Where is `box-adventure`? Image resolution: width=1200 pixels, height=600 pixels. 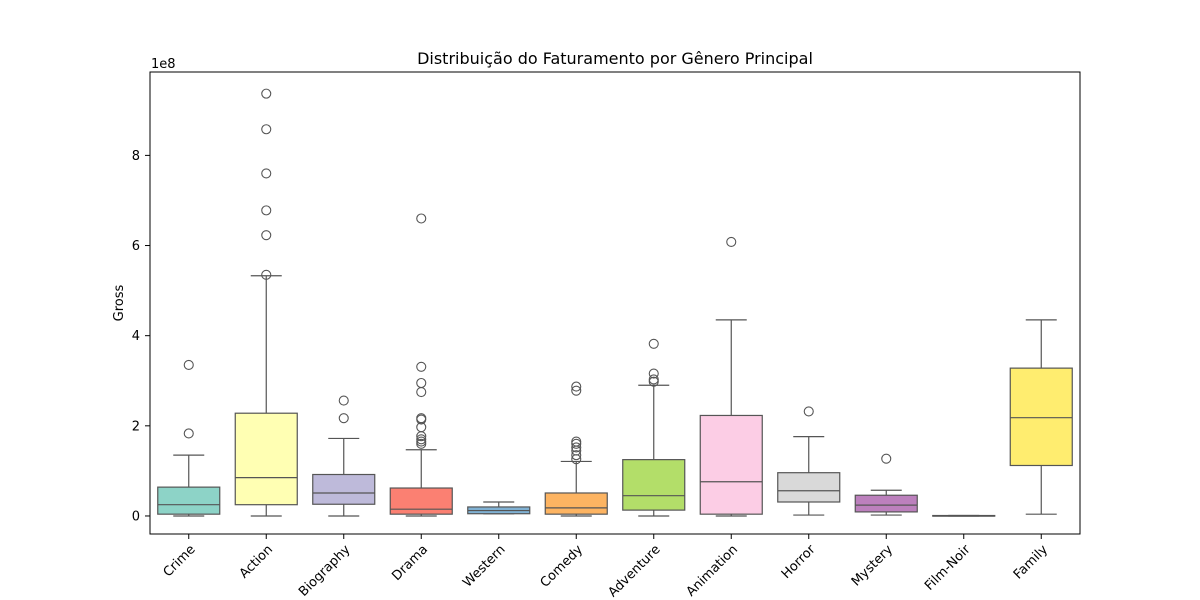 box-adventure is located at coordinates (654, 485).